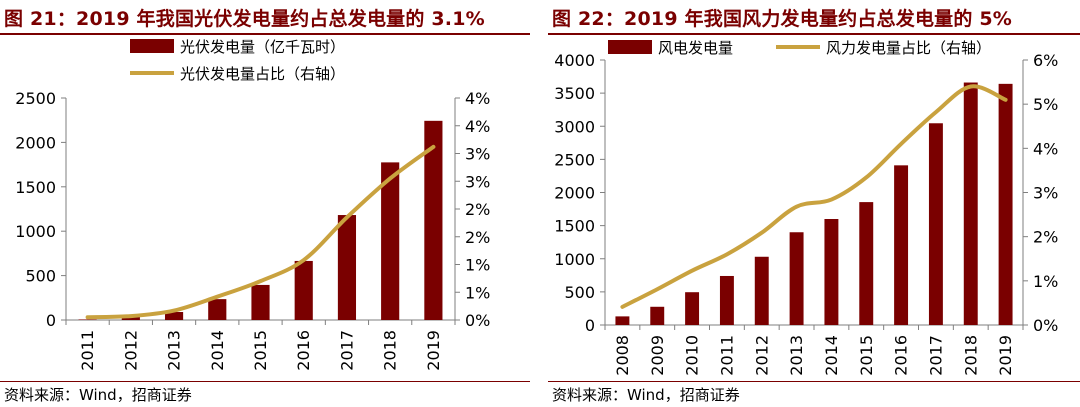  What do you see at coordinates (574, 259) in the screenshot?
I see `wind-left-tick-label: 1000` at bounding box center [574, 259].